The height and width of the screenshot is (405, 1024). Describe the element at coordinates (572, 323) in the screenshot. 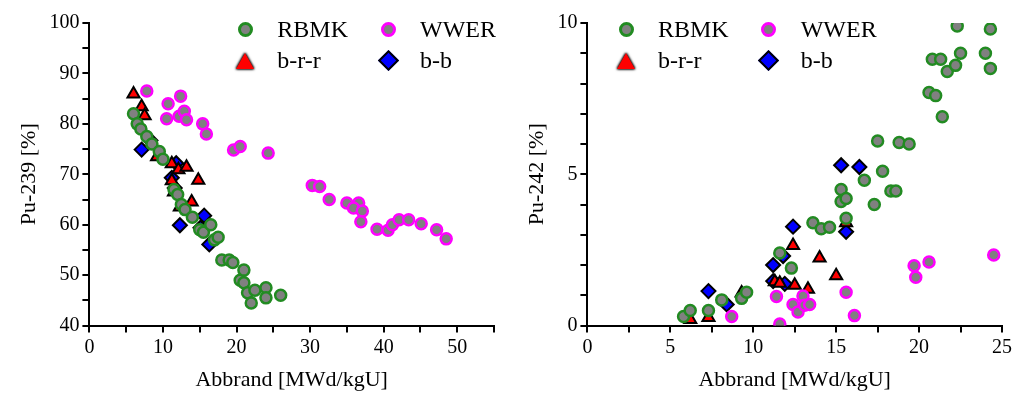

I see `y-tick-label: 0` at that location.